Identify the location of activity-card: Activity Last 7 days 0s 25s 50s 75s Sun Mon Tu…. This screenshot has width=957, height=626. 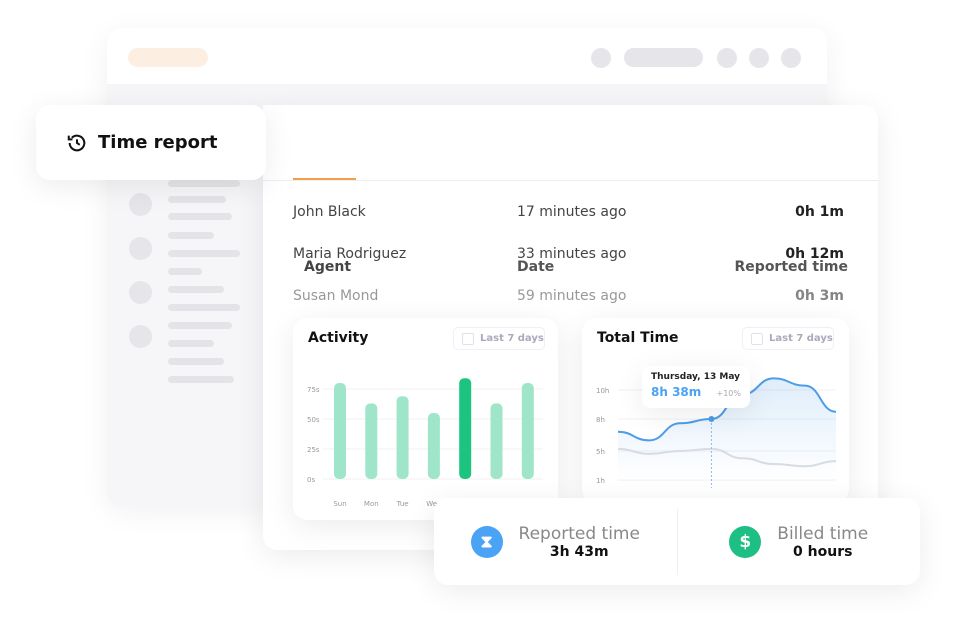
(425, 419).